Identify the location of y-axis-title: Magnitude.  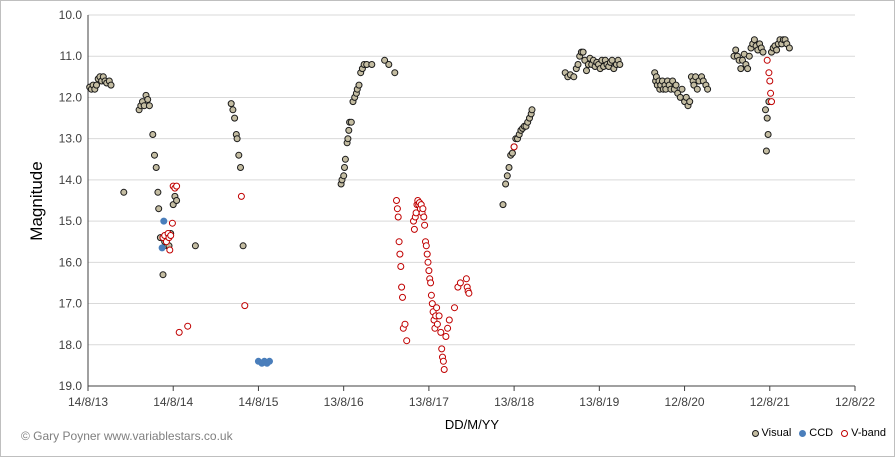
(36, 200).